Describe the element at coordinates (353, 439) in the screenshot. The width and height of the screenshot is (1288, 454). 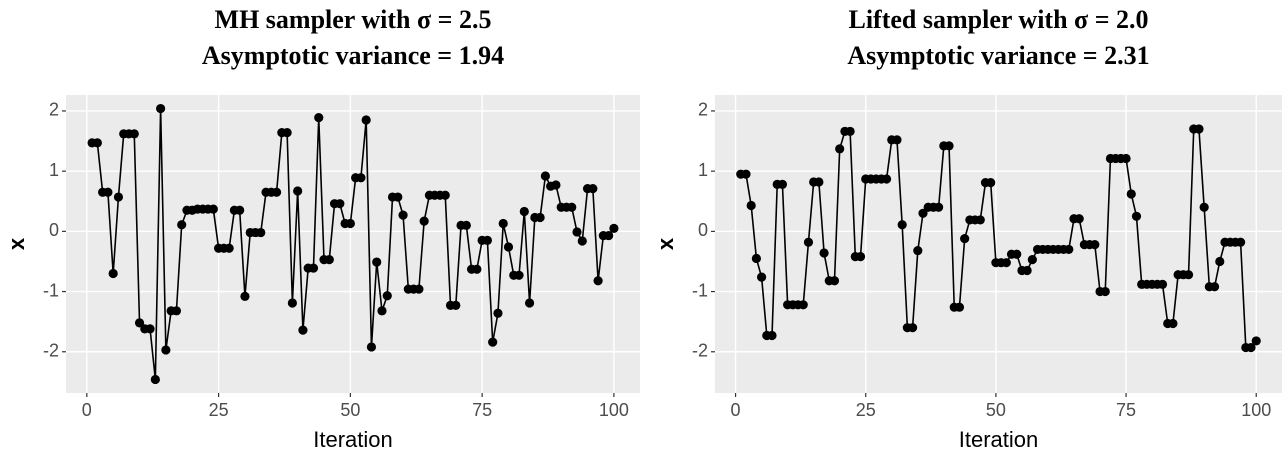
I see `x-axis-label: Iteration` at that location.